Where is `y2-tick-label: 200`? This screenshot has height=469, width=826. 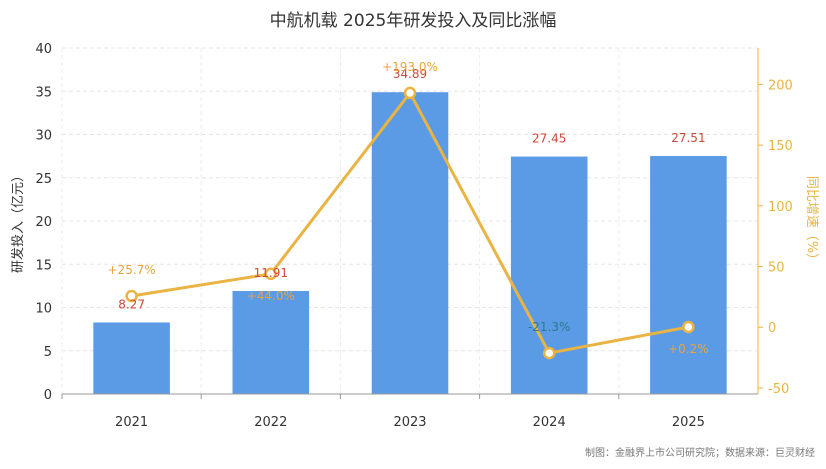 y2-tick-label: 200 is located at coordinates (780, 85).